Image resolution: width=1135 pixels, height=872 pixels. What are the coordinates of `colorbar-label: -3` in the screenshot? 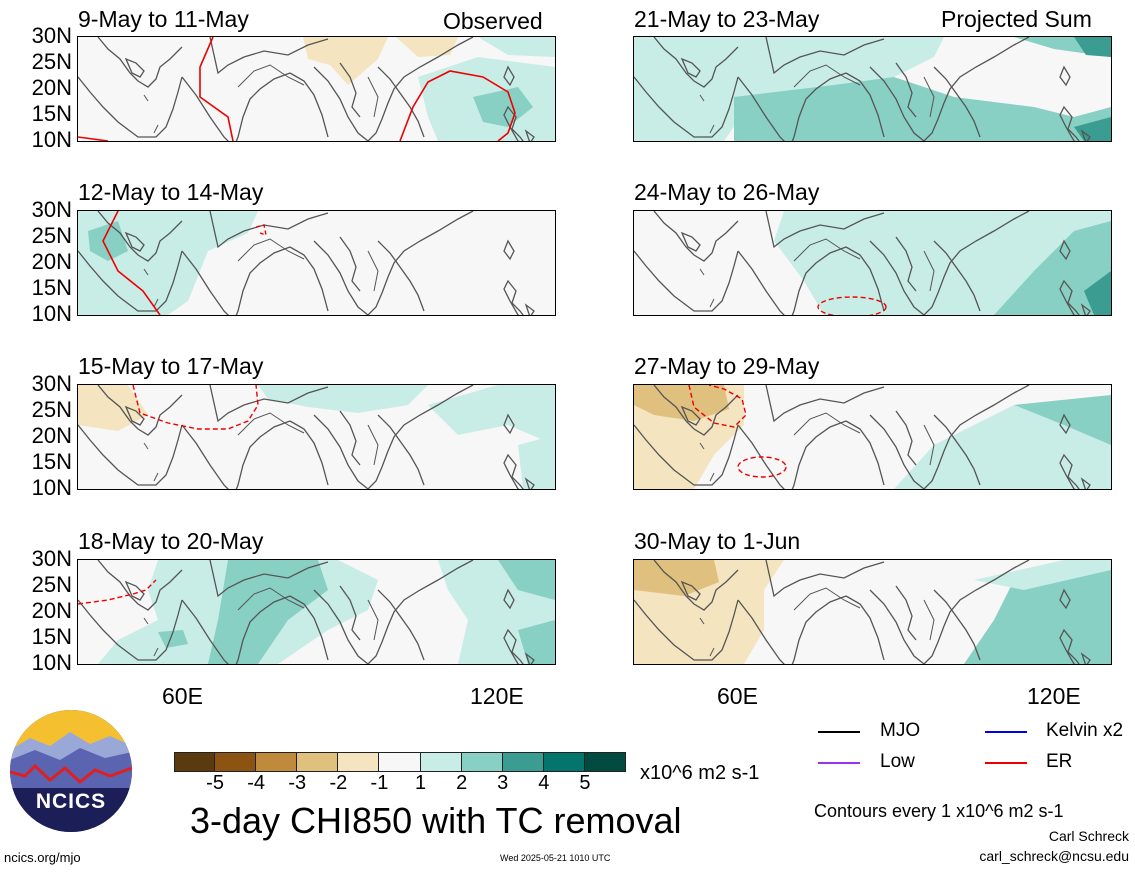 It's located at (297, 783).